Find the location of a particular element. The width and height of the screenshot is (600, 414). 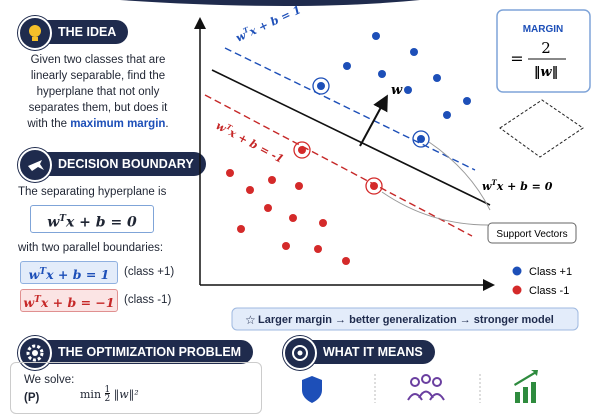

highlight: maximum margin is located at coordinates (118, 124).